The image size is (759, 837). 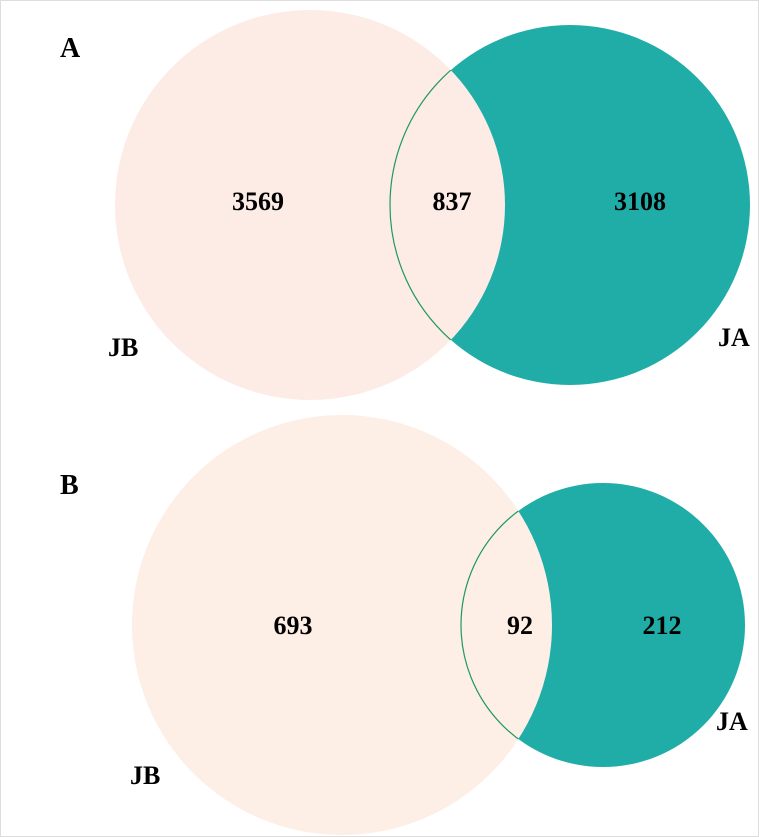 I want to click on panel-a-letter: A, so click(x=70, y=48).